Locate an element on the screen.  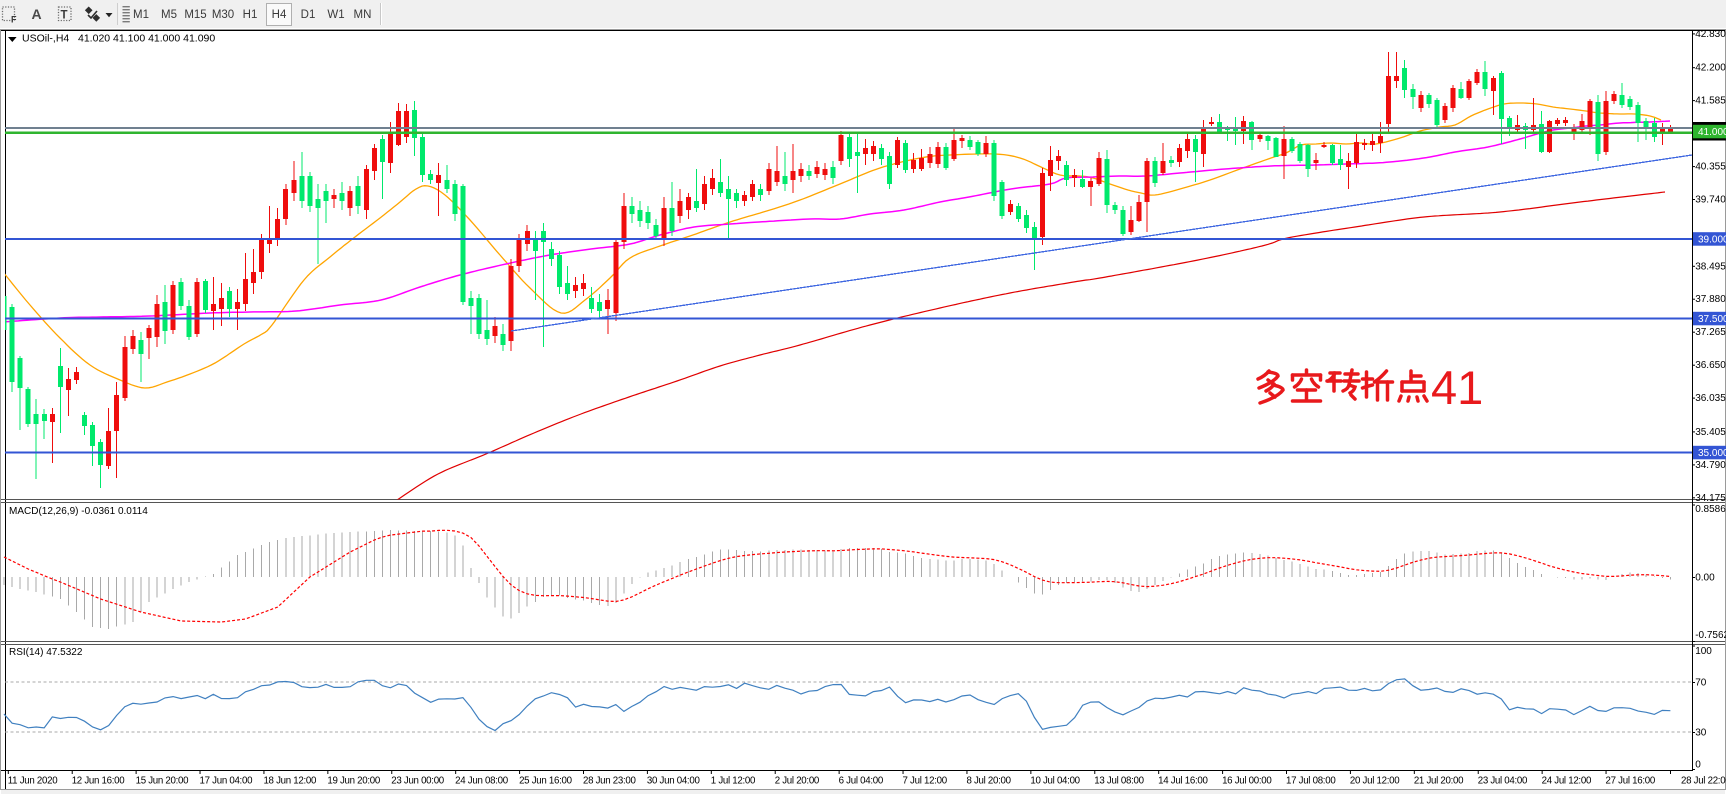
svg-text: 17 Jun 04:00 is located at coordinates (227, 781).